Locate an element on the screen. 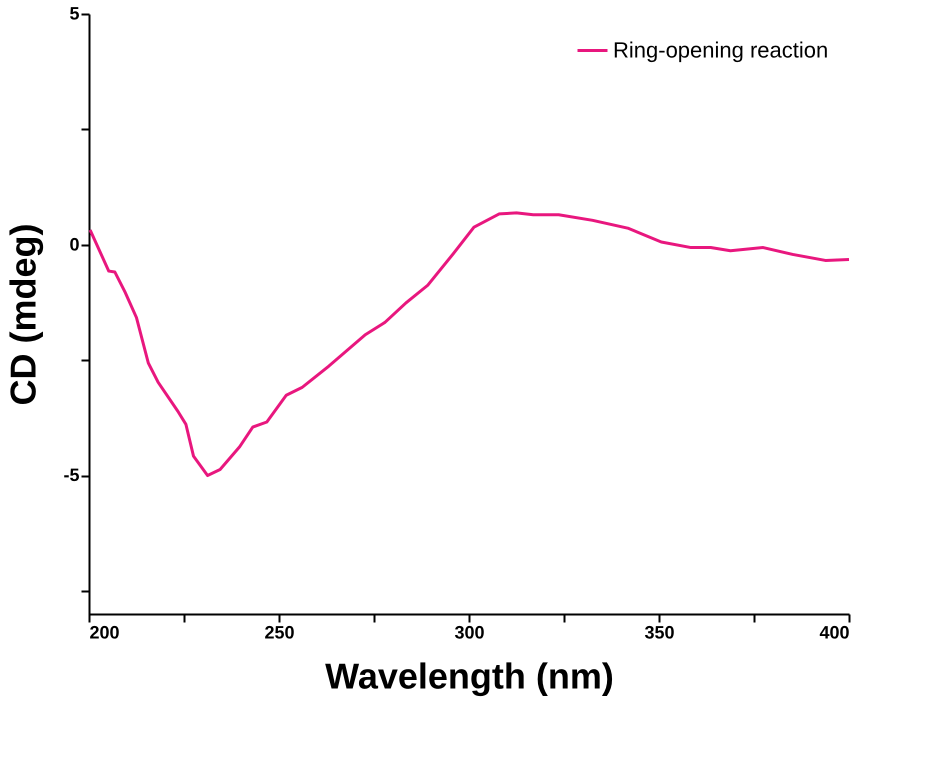 Image resolution: width=934 pixels, height=763 pixels. legend-label: Ring-opening reaction is located at coordinates (720, 50).